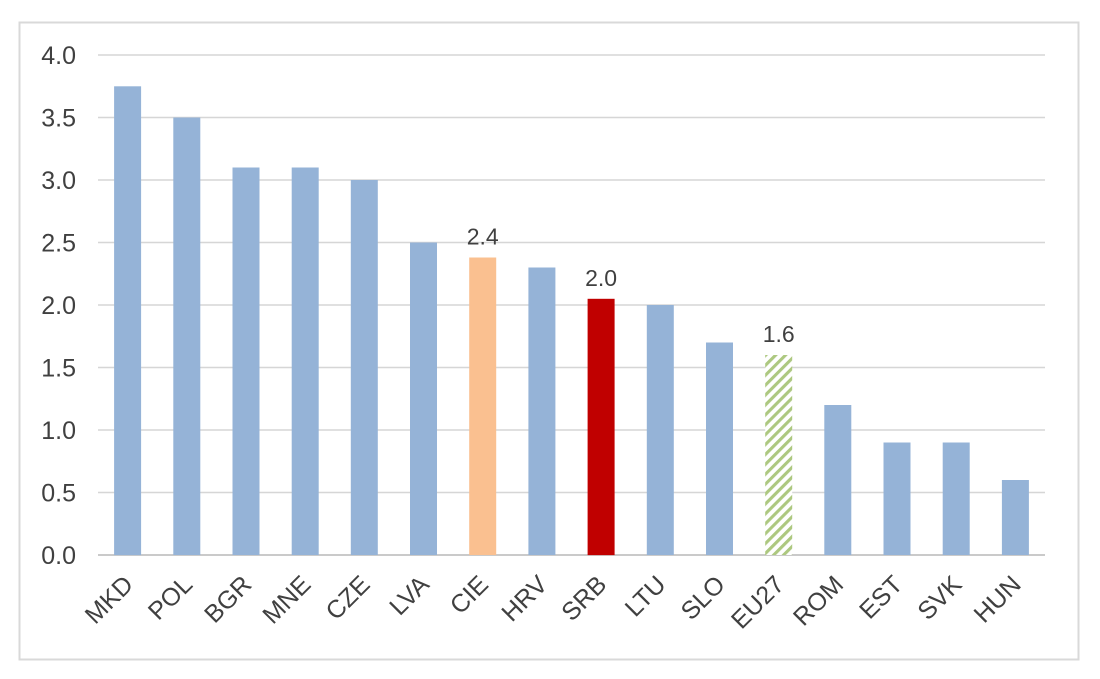 Image resolution: width=1100 pixels, height=679 pixels. What do you see at coordinates (58, 556) in the screenshot?
I see `y-tick-label: 0.0` at bounding box center [58, 556].